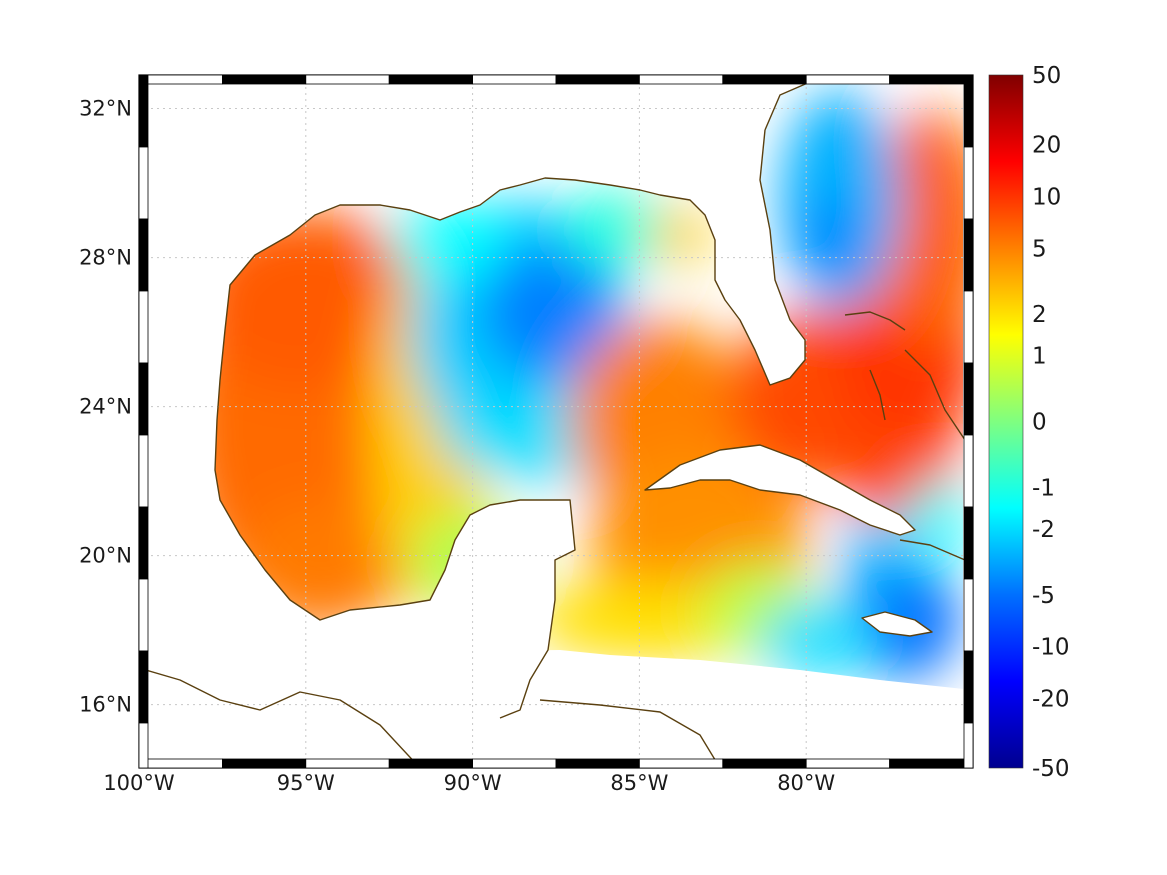 This screenshot has width=1167, height=875. What do you see at coordinates (105, 705) in the screenshot?
I see `y-tick-label: 16°N` at bounding box center [105, 705].